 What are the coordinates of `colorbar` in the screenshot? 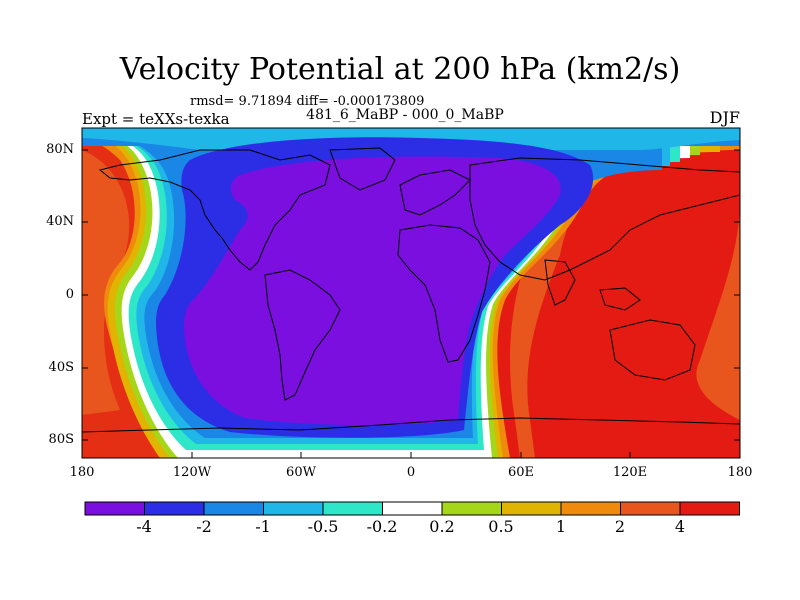 It's located at (412, 508).